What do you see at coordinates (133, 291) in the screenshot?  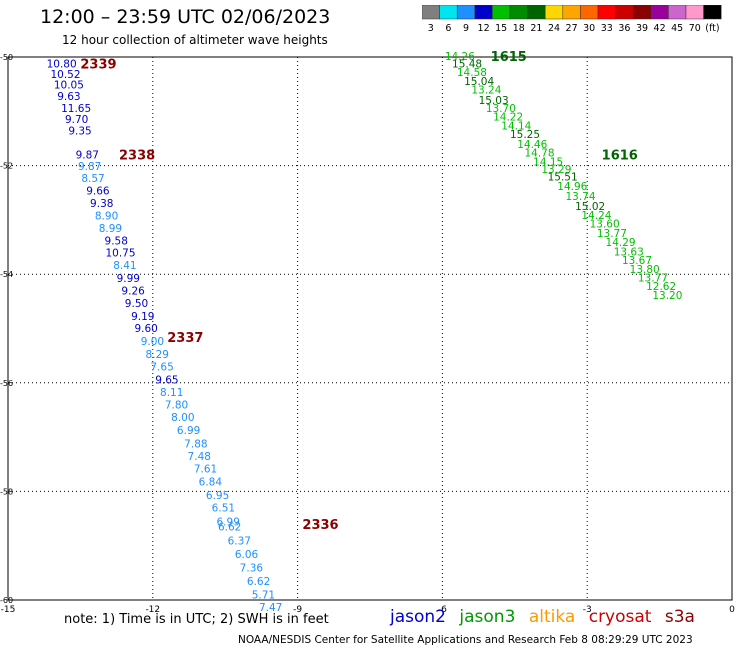 I see `wave-height-label: 9.26` at bounding box center [133, 291].